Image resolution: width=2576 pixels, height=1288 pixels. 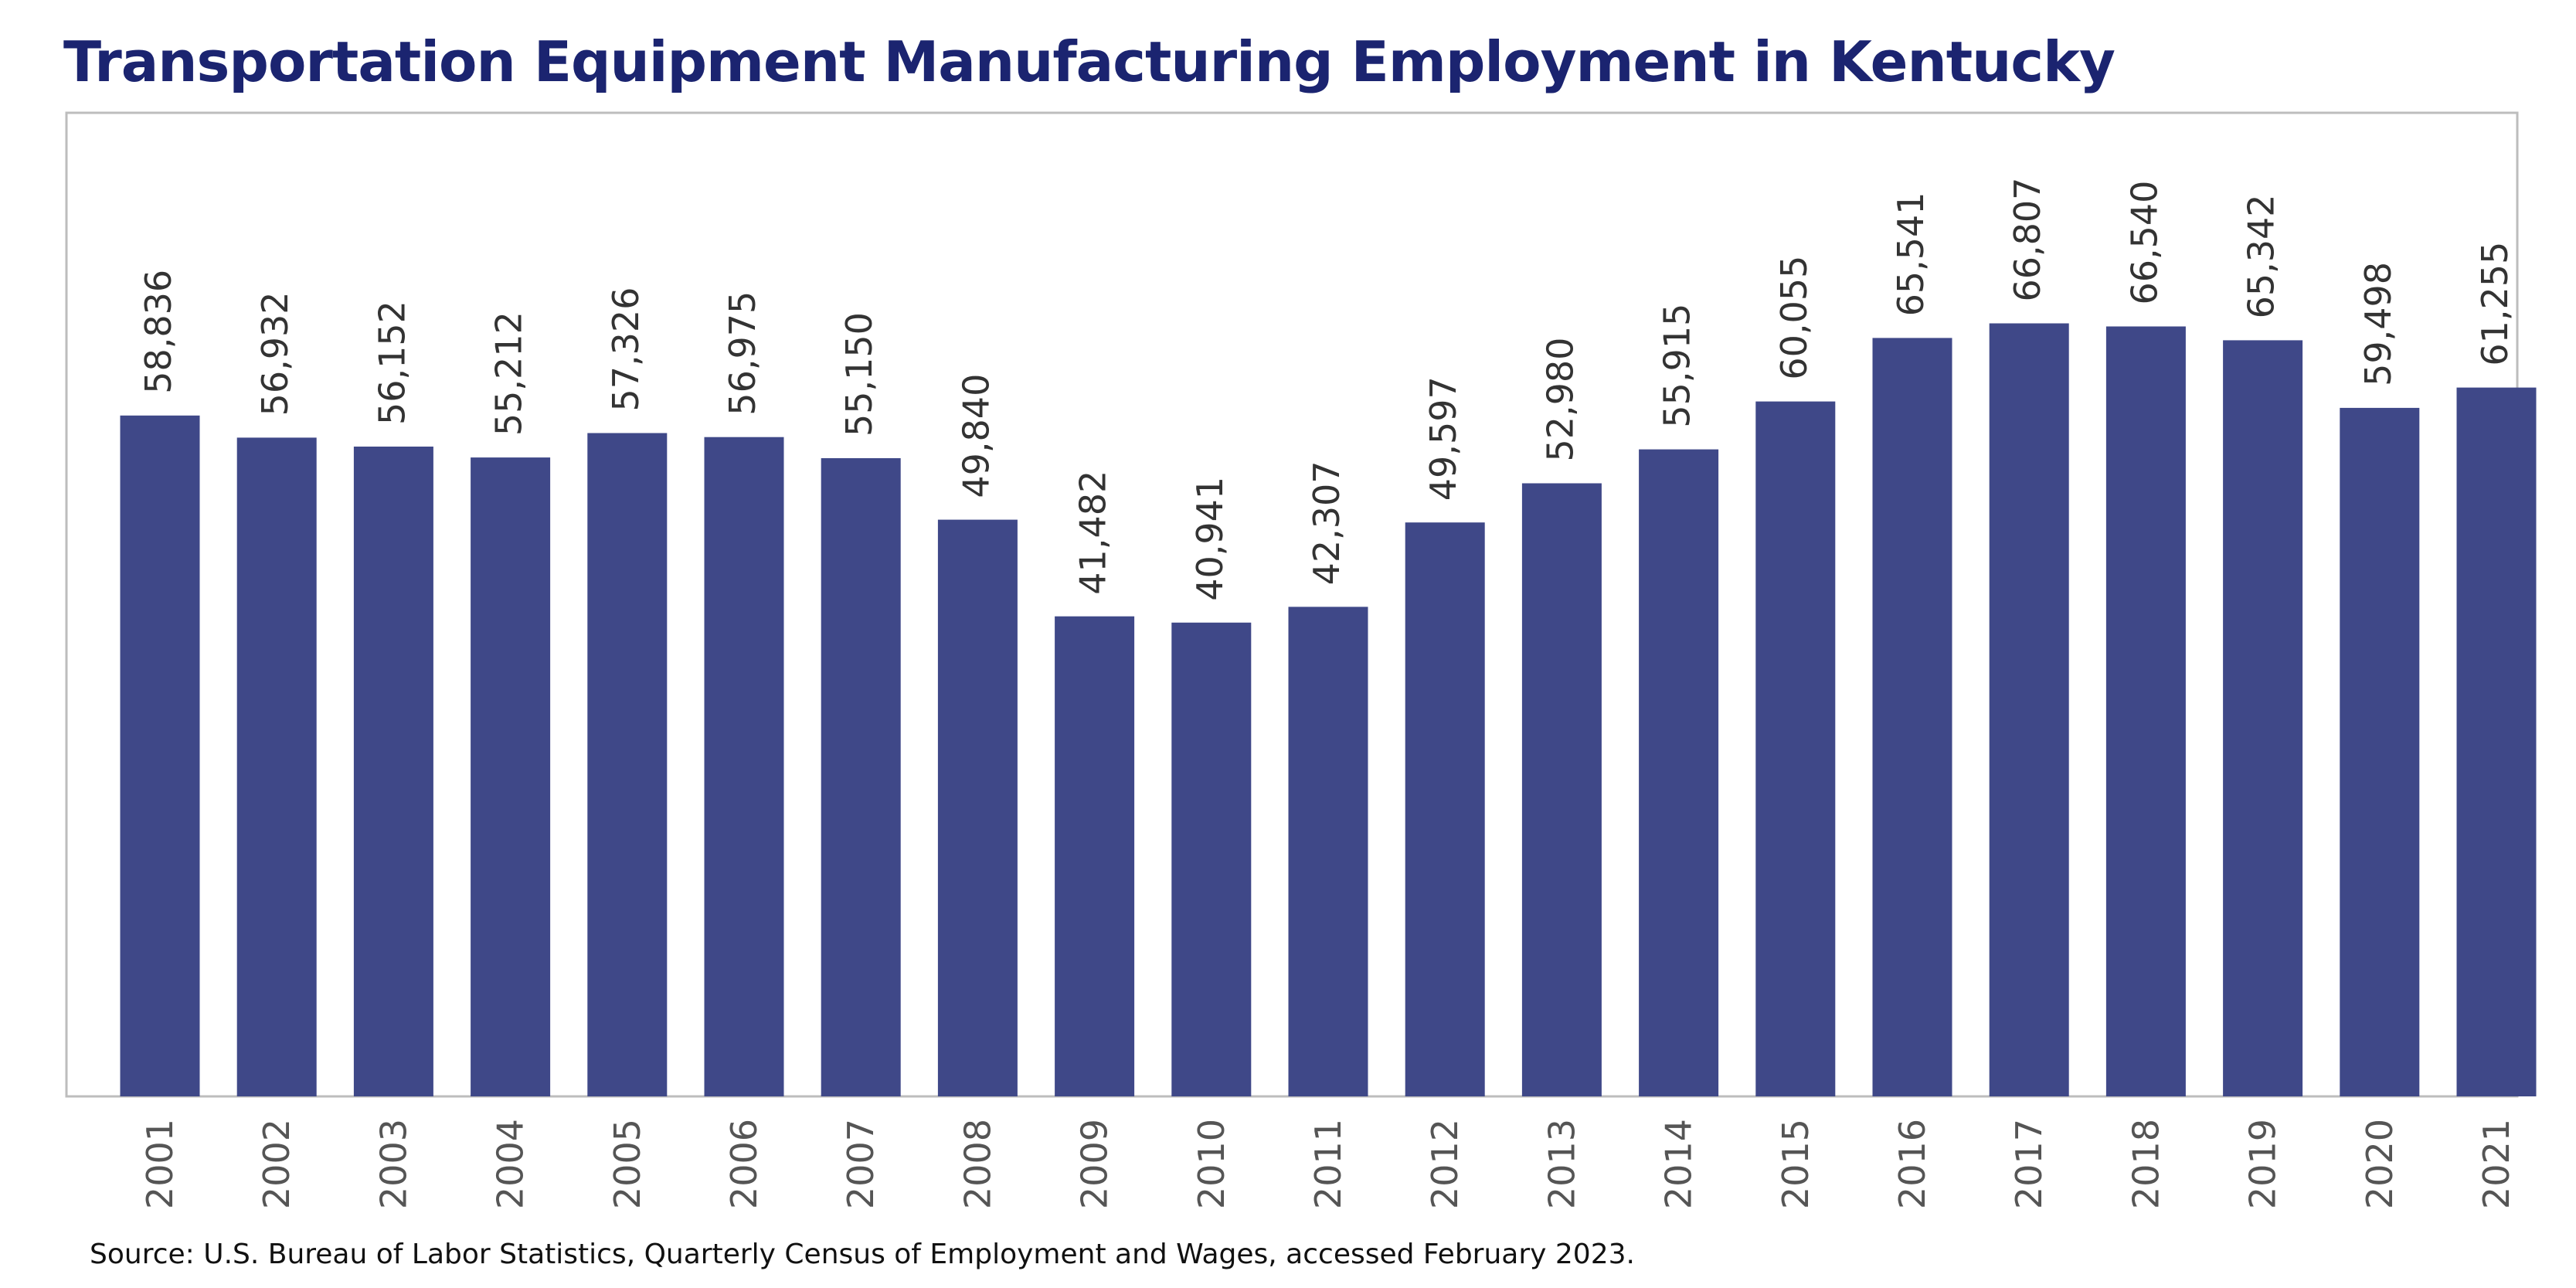 I want to click on bar-2003, so click(x=393, y=771).